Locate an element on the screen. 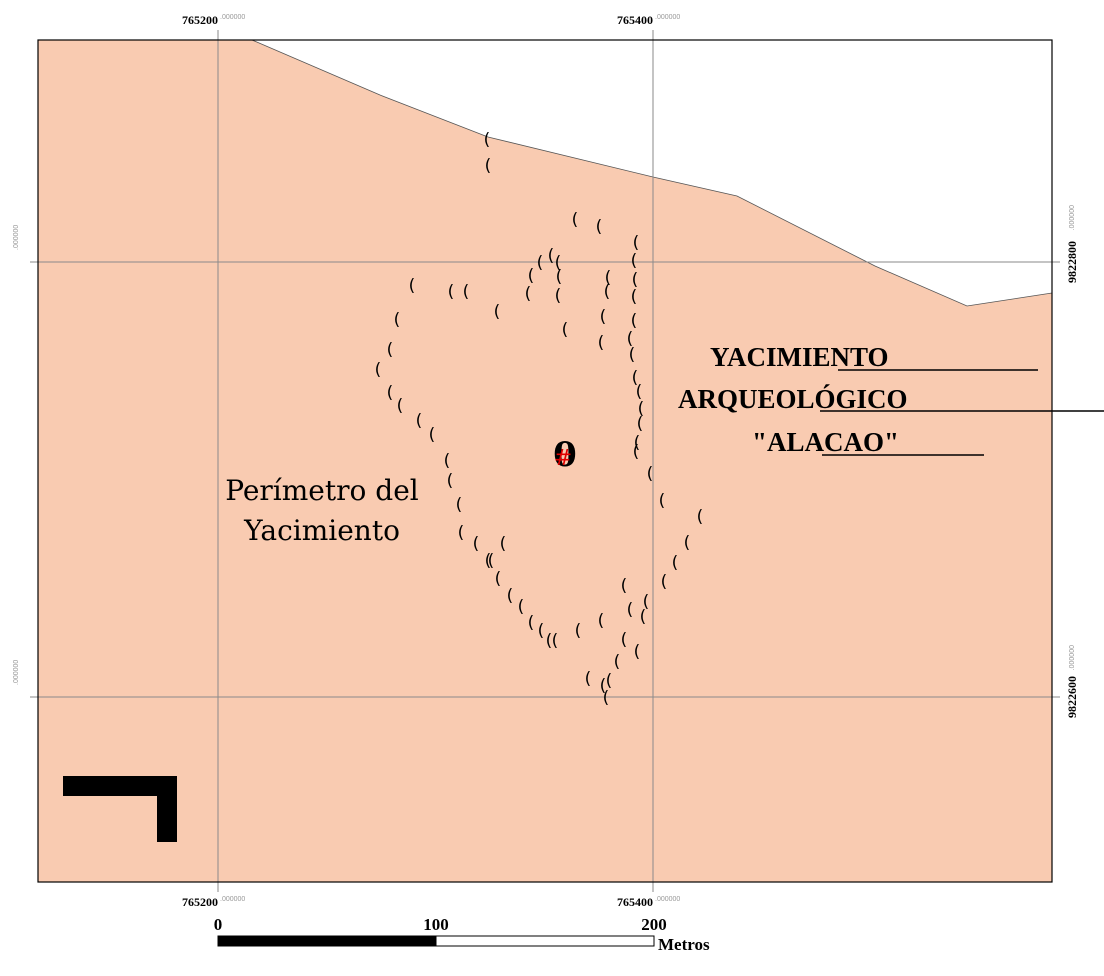  coord-left-1-dec: .000000 is located at coordinates (16, 237).